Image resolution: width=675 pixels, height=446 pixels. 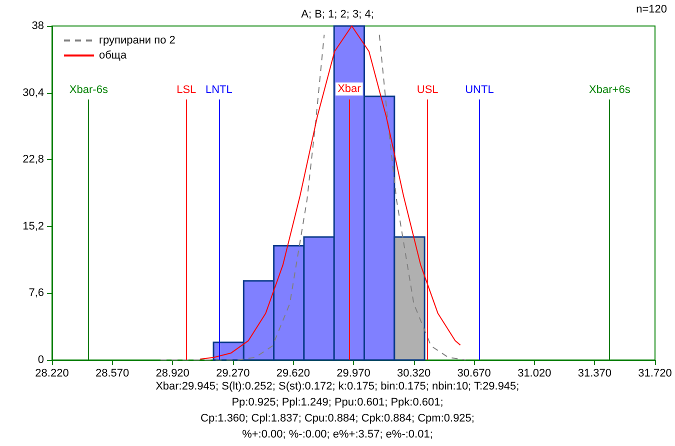 I want to click on x-tick-label: 29.270, so click(x=233, y=374).